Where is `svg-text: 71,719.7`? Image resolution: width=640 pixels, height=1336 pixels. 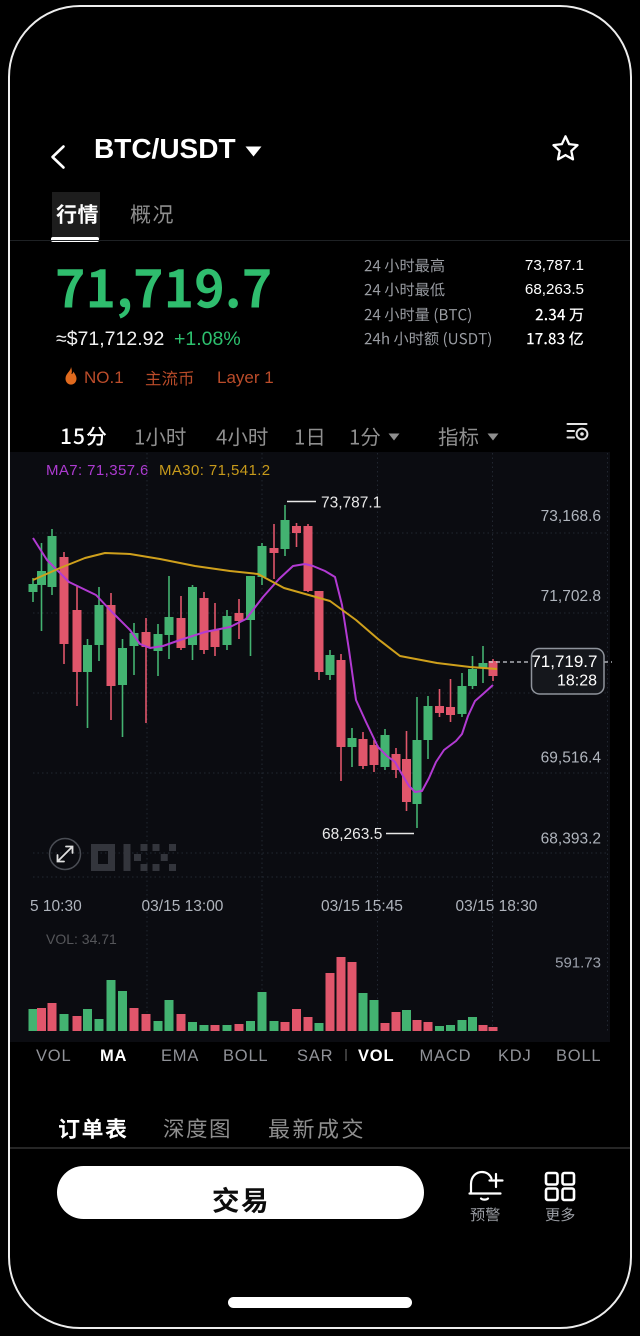 svg-text: 71,719.7 is located at coordinates (564, 661).